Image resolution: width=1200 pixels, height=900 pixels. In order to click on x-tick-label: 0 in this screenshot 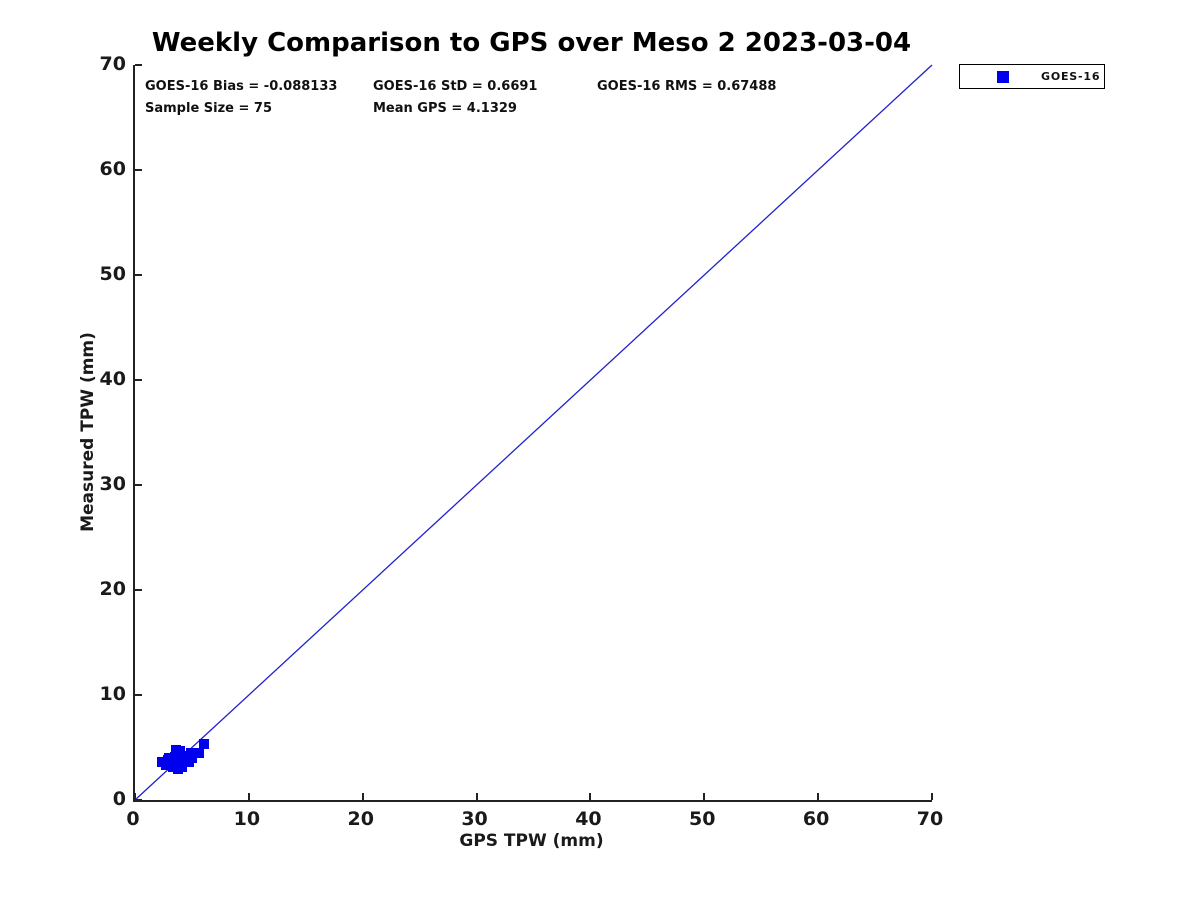, I will do `click(133, 819)`.